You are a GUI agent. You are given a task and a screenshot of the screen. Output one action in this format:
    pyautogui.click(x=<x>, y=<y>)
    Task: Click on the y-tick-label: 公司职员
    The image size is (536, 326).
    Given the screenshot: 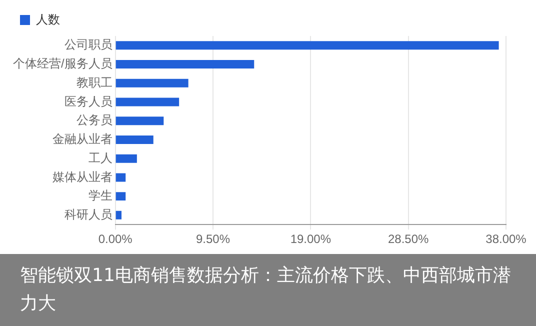 What is the action you would take?
    pyautogui.click(x=88, y=45)
    